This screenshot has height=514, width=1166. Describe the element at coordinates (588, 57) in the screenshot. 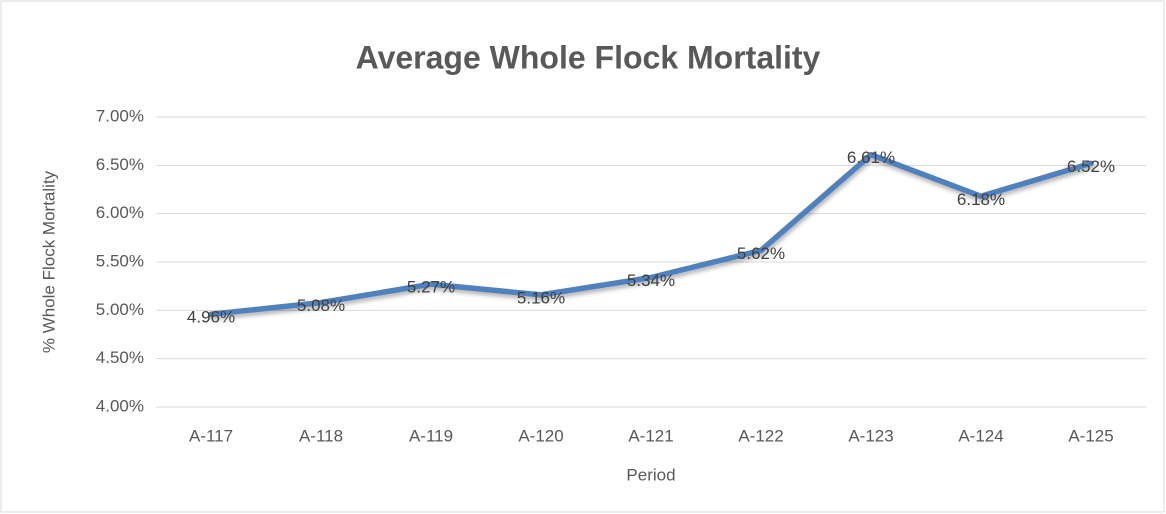

I see `chart-title: Average Whole Flock Mortality` at that location.